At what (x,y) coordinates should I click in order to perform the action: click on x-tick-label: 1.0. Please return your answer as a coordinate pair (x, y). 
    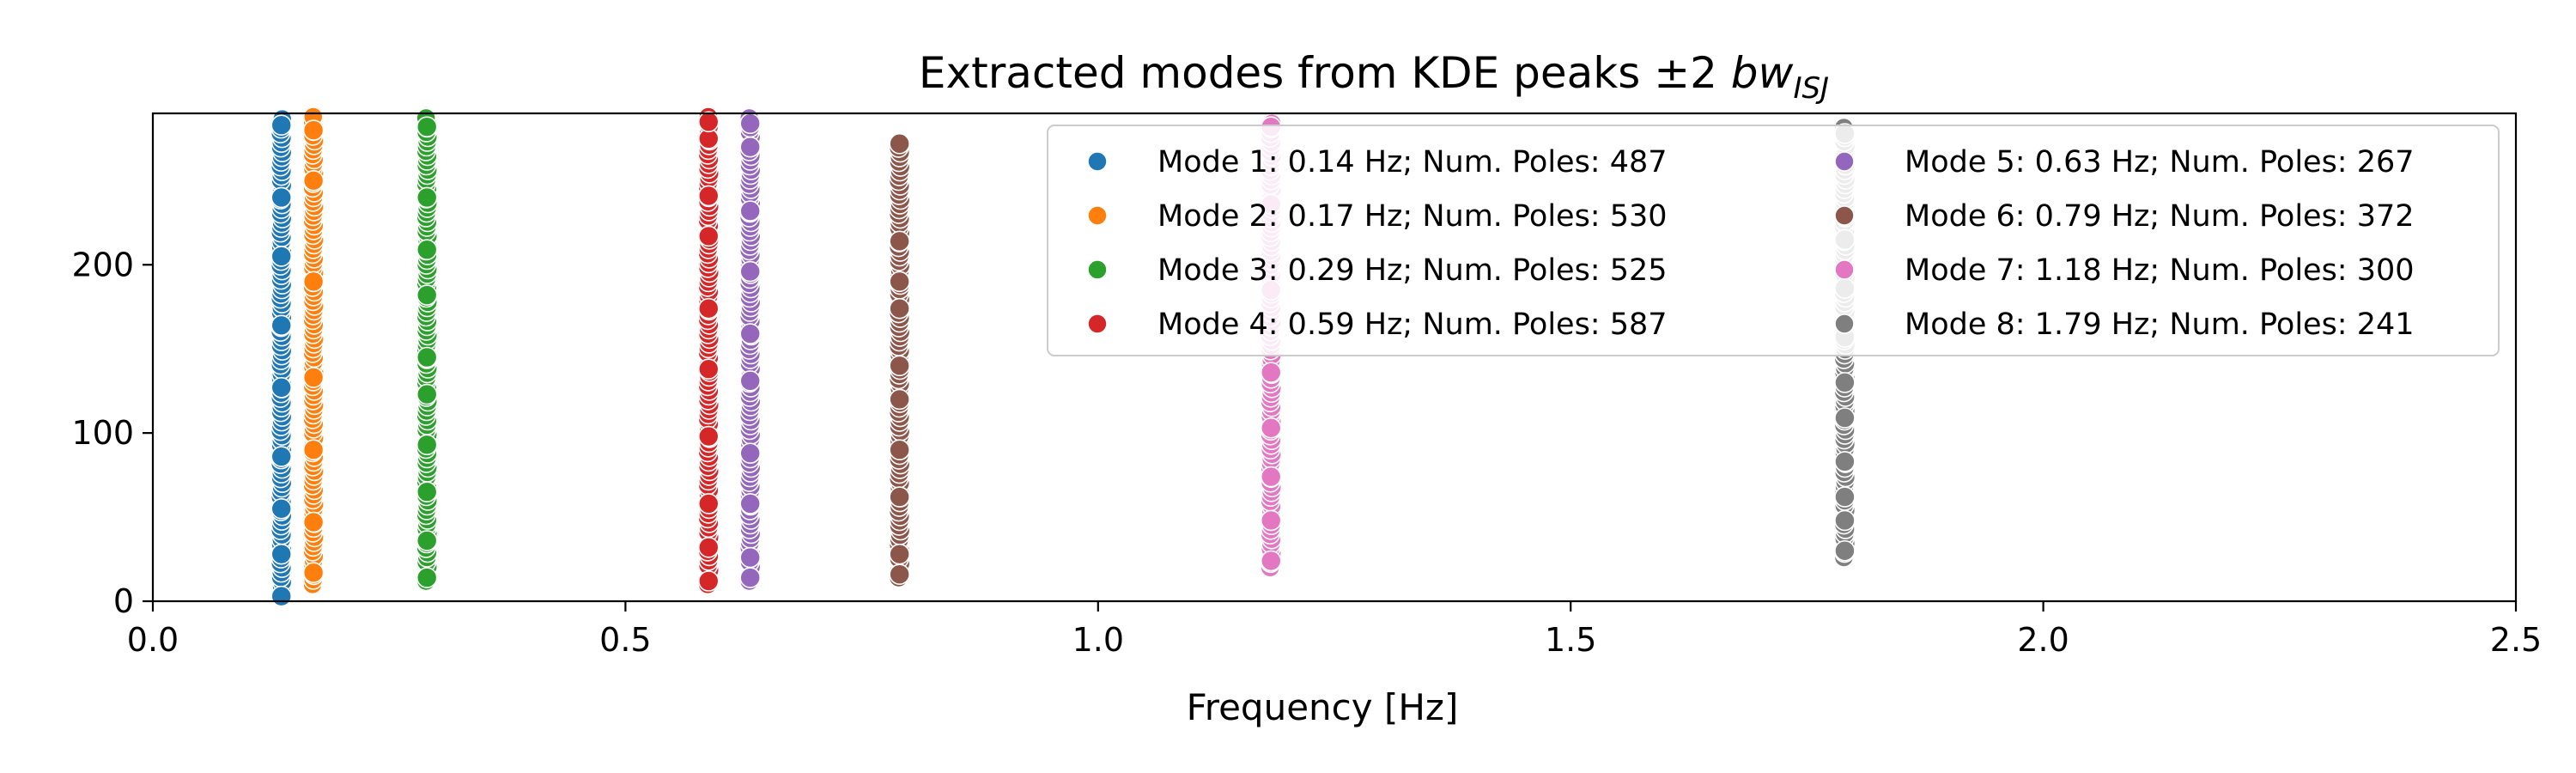
    Looking at the image, I should click on (1098, 640).